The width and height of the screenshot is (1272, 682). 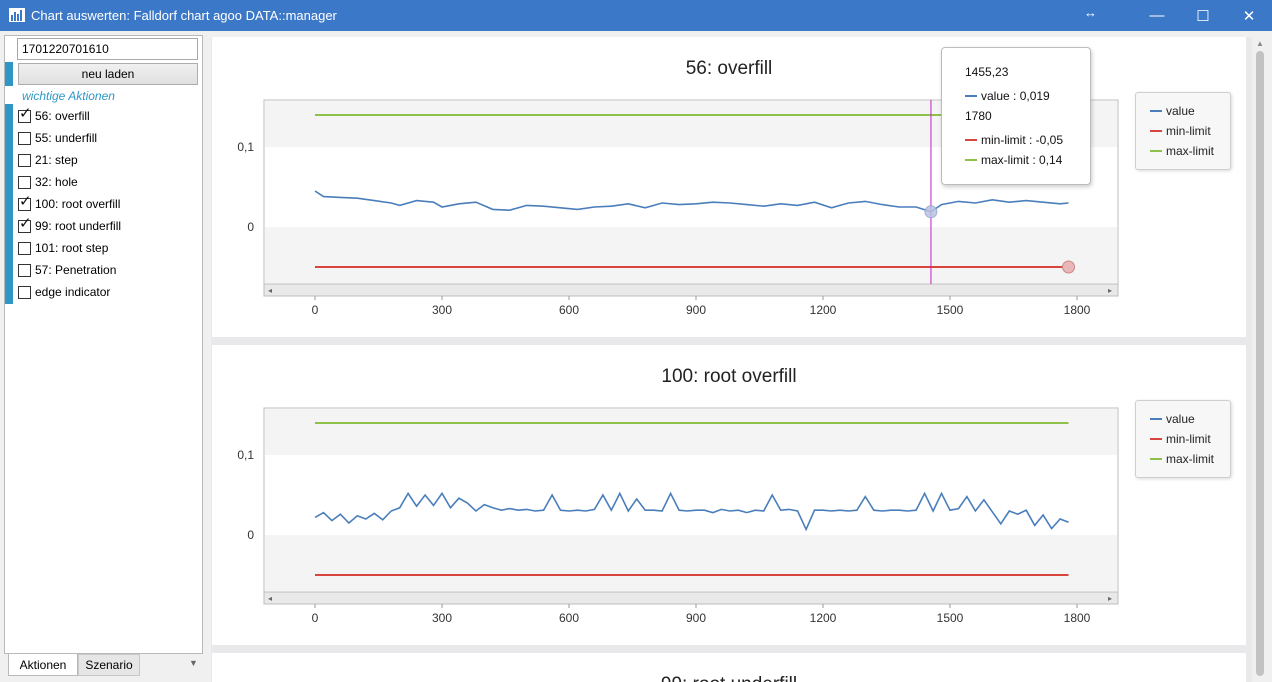 I want to click on tooltip-value: value : 0,019, so click(x=1007, y=96).